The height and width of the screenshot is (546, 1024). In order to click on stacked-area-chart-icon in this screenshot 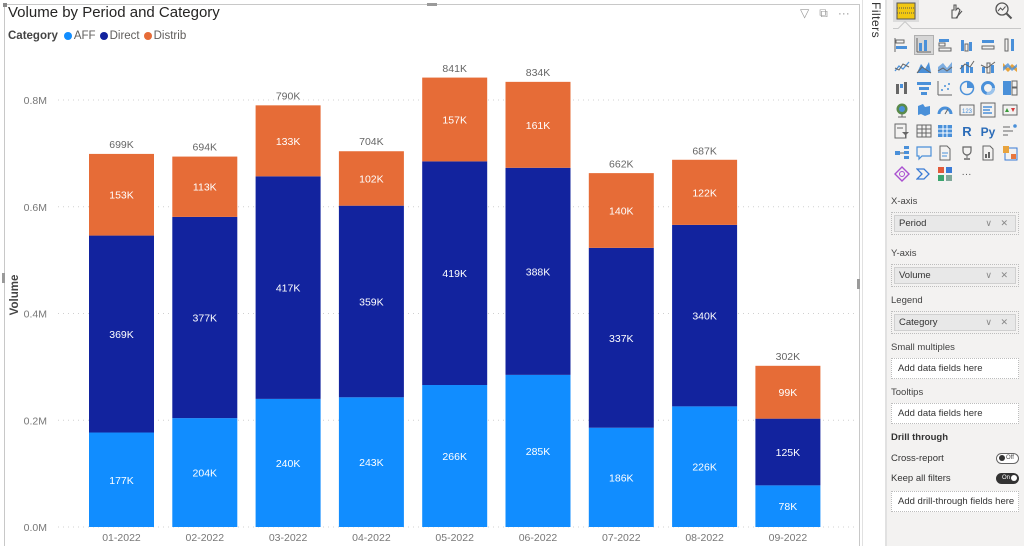, I will do `click(945, 67)`.